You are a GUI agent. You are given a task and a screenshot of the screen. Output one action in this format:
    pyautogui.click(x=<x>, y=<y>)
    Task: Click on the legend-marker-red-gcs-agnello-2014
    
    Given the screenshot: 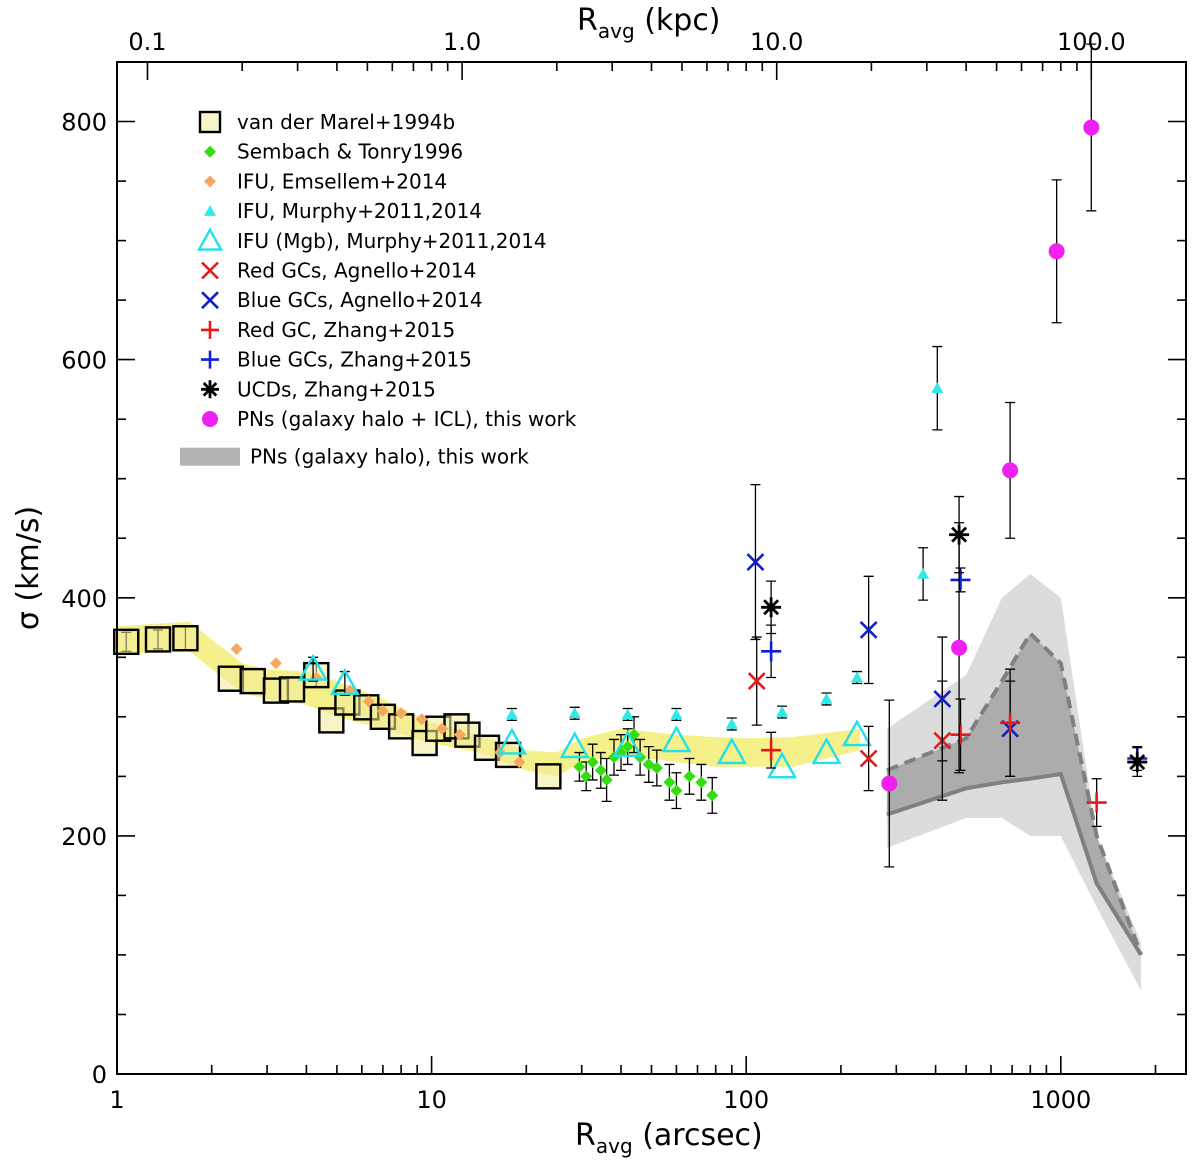 What is the action you would take?
    pyautogui.click(x=210, y=270)
    